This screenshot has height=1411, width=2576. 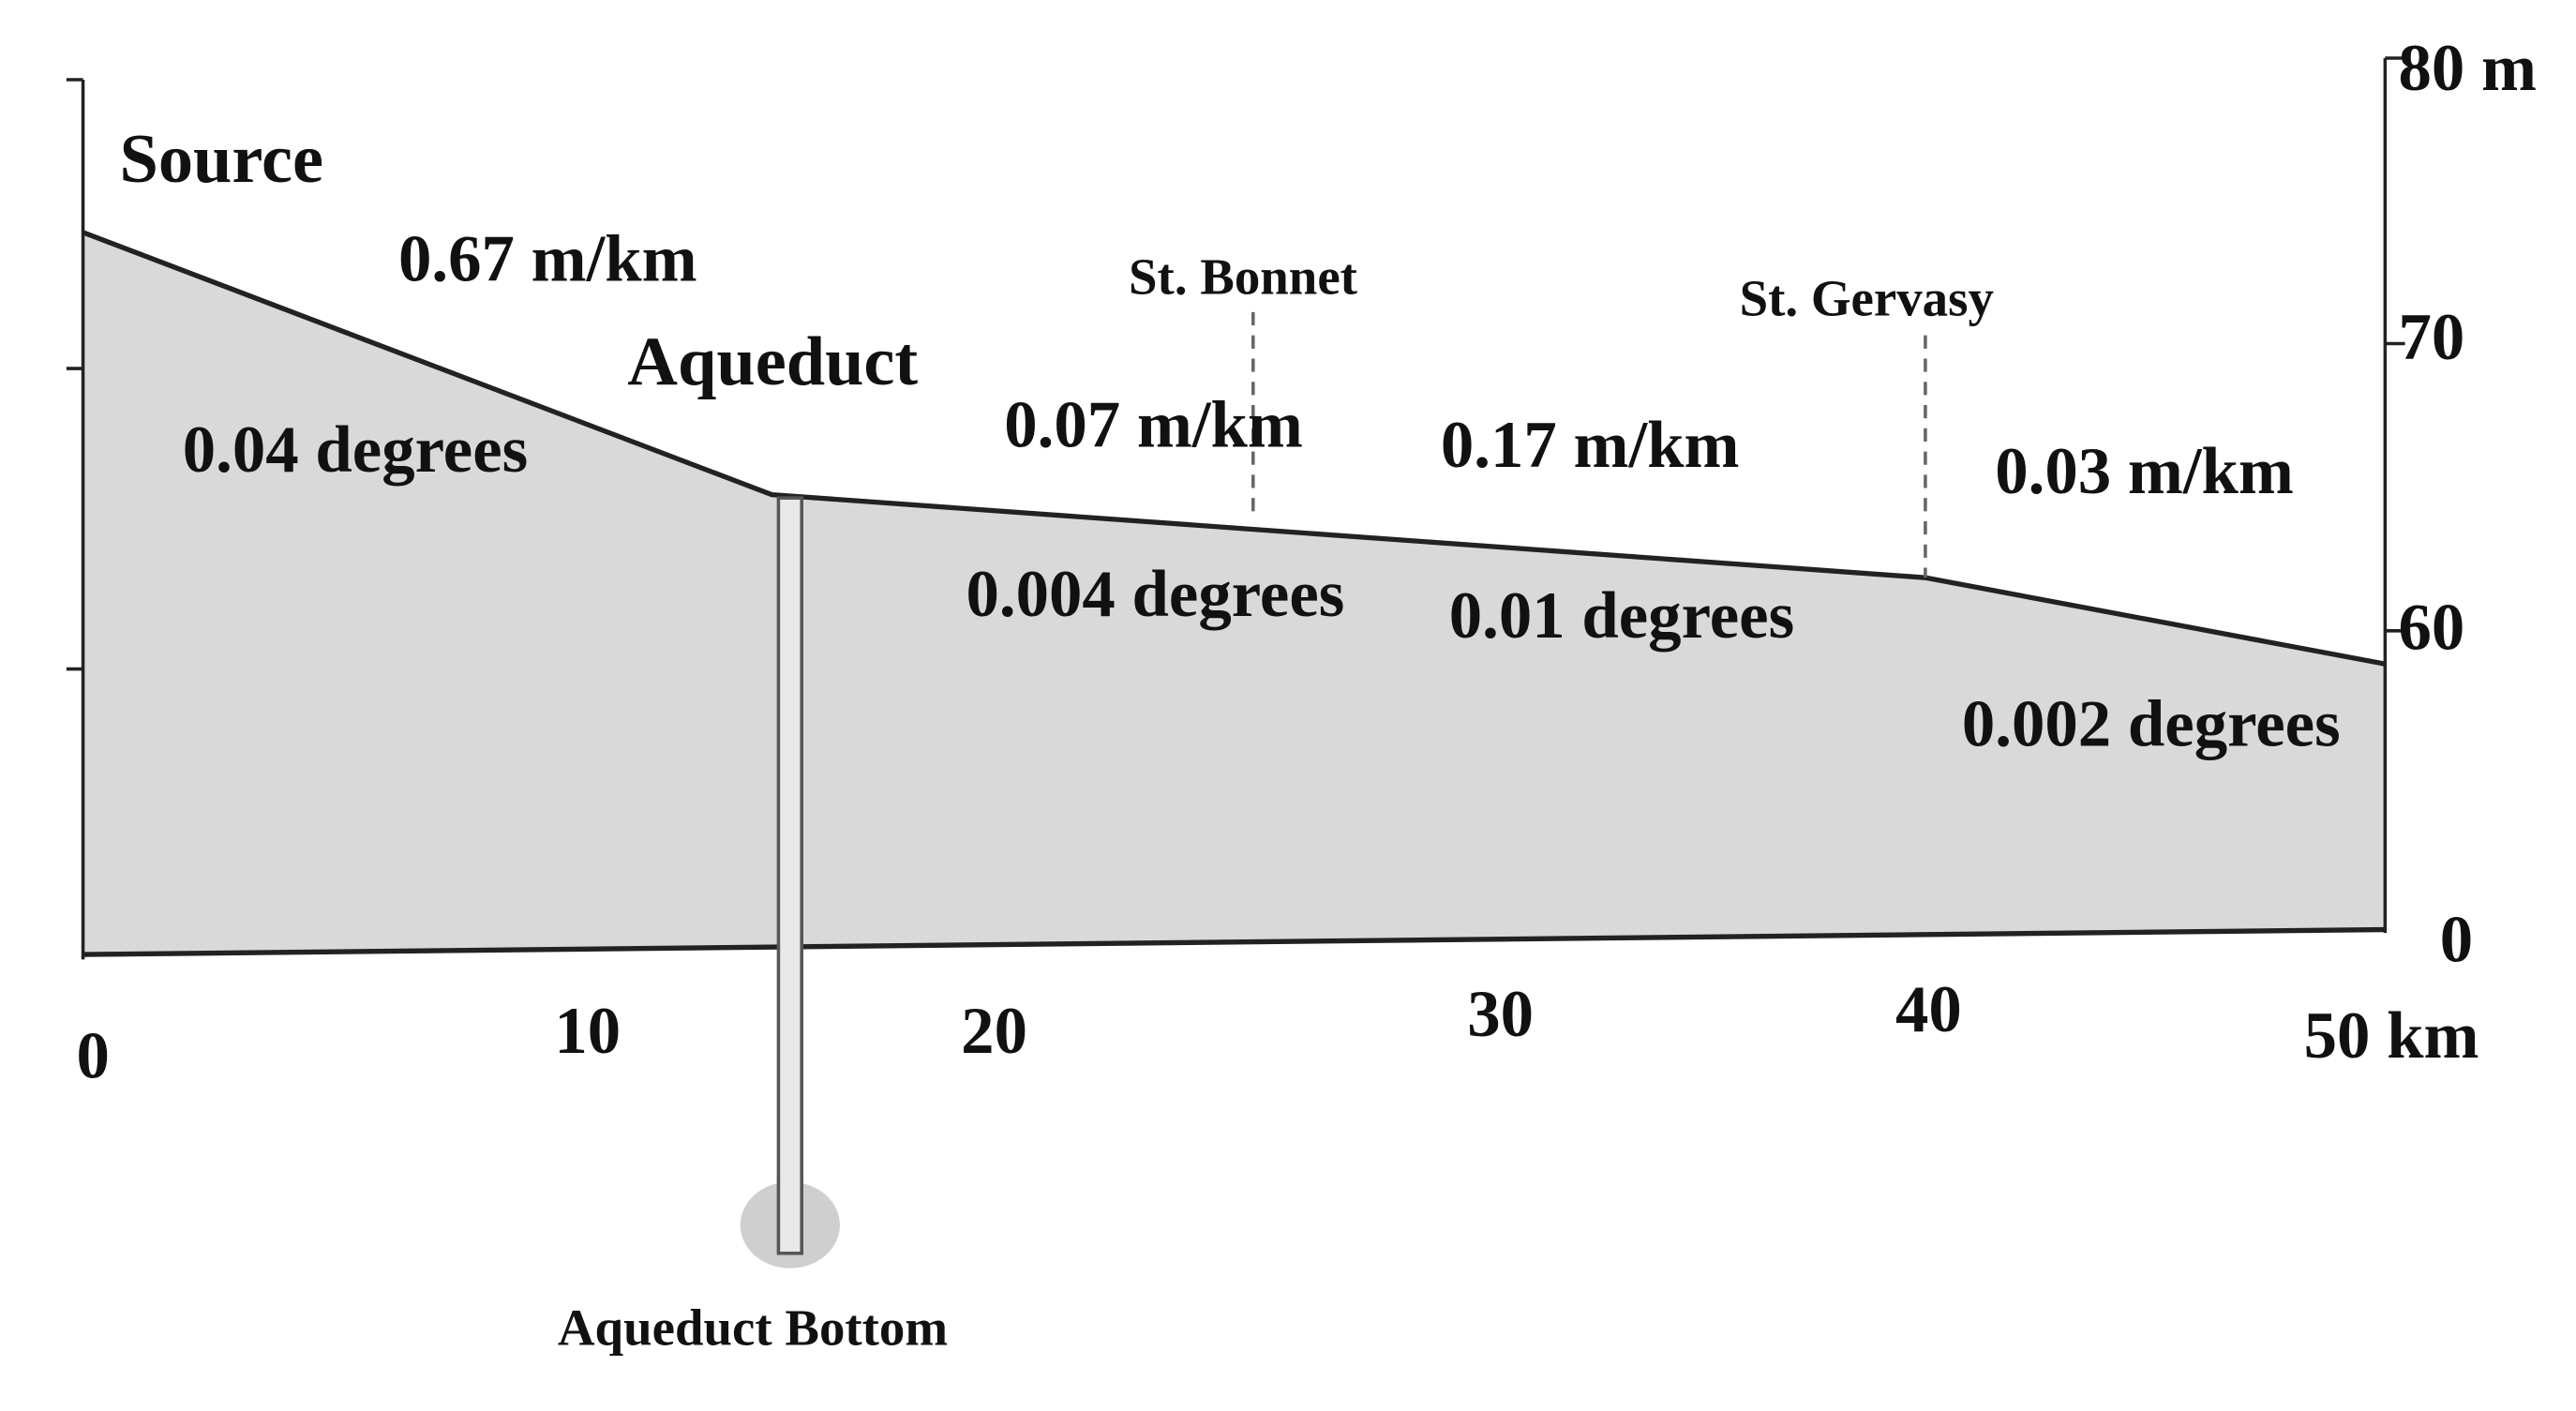 What do you see at coordinates (92, 1055) in the screenshot?
I see `x-tick-label: 0` at bounding box center [92, 1055].